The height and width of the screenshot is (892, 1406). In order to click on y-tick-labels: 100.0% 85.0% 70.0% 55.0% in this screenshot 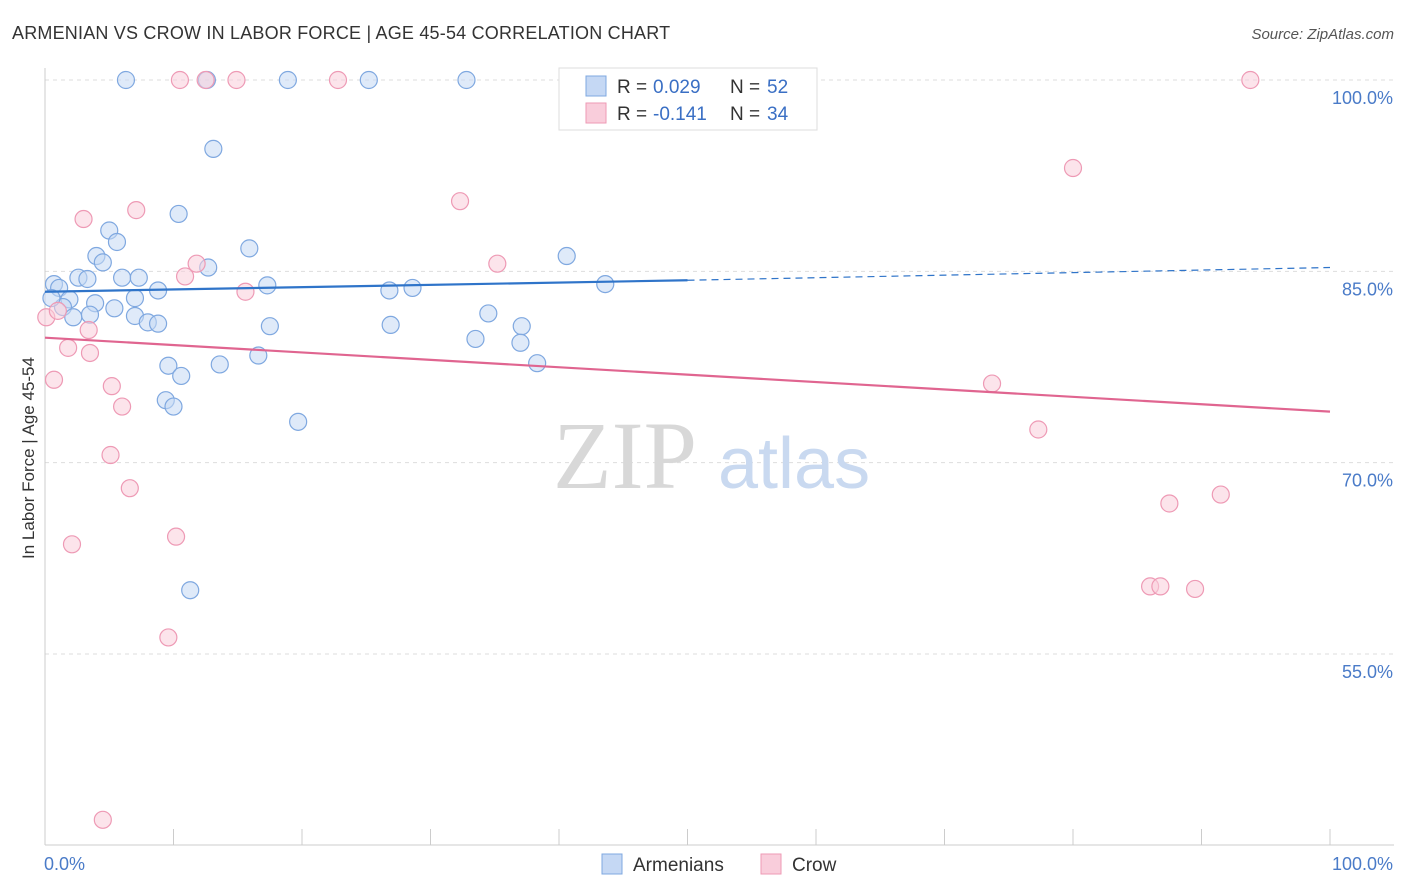, I will do `click(1362, 385)`.